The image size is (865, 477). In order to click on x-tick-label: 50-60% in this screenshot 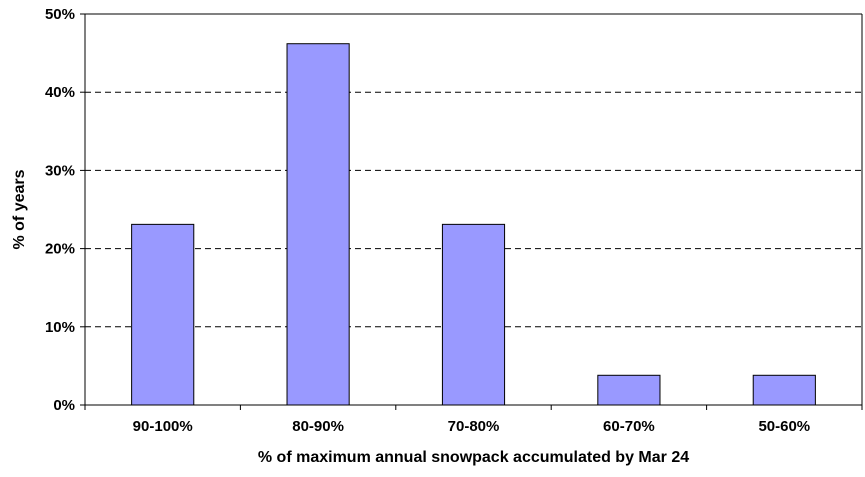, I will do `click(784, 426)`.